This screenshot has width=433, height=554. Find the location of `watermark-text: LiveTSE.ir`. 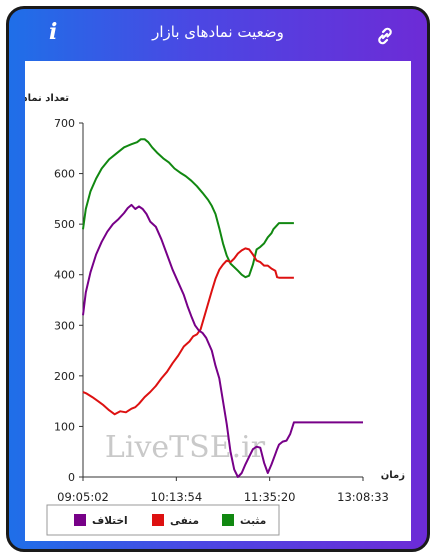

watermark-text: LiveTSE.ir is located at coordinates (185, 447).